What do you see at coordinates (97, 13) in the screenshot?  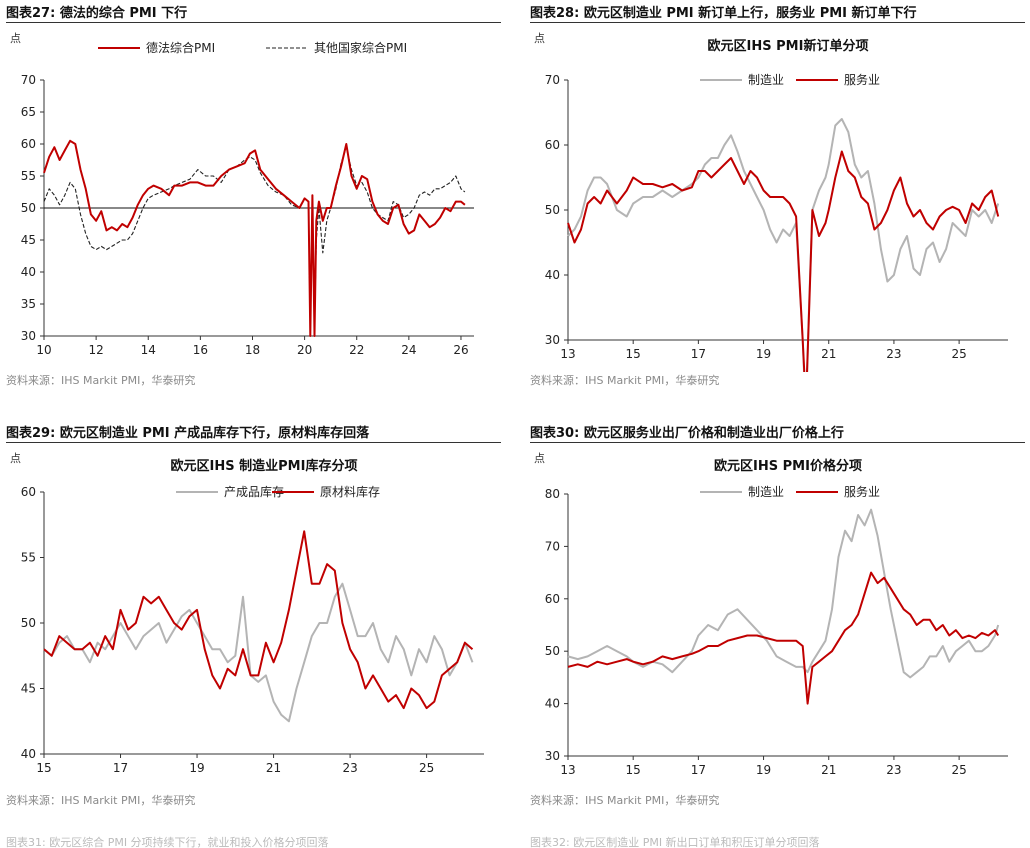 I see `panel-title: 图表27: 德法的综合 PMI 下行` at bounding box center [97, 13].